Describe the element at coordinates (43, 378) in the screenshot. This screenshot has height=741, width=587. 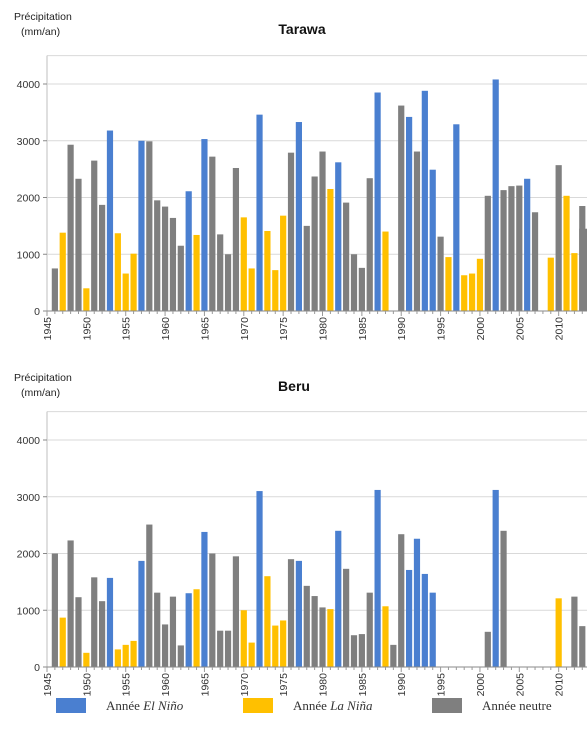
I see `y-axis-label-line1: Précipitation` at that location.